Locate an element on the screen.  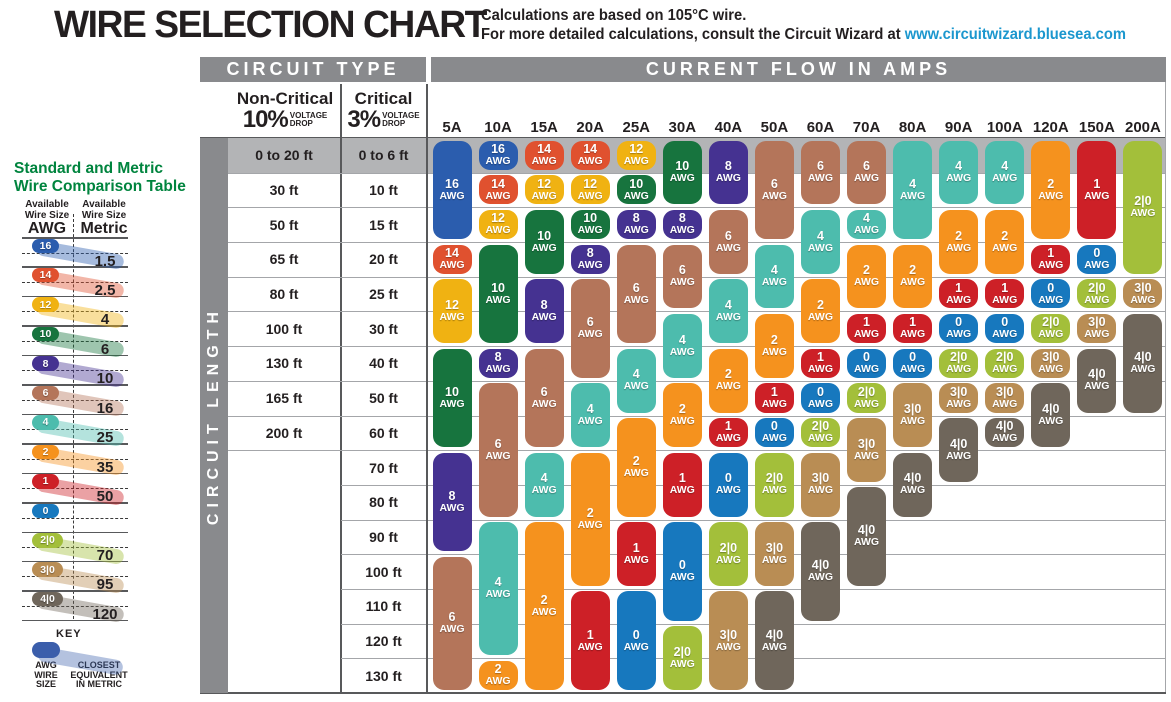
wire-pill-50A: 1 AWG is located at coordinates (774, 398).